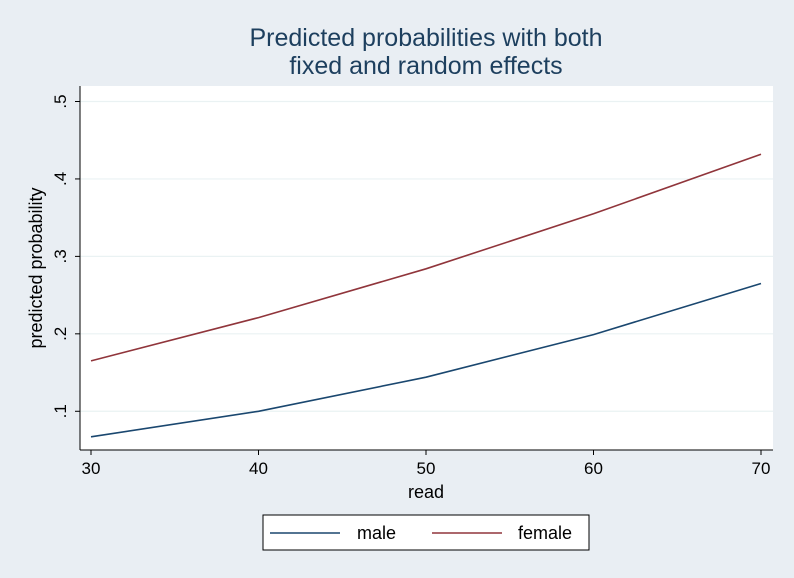 The image size is (794, 578). What do you see at coordinates (91, 468) in the screenshot?
I see `x-tick-label-0: 30` at bounding box center [91, 468].